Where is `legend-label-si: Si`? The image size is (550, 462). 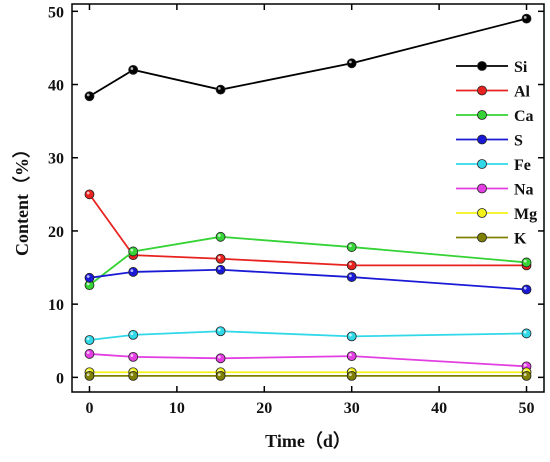 legend-label-si: Si is located at coordinates (521, 67).